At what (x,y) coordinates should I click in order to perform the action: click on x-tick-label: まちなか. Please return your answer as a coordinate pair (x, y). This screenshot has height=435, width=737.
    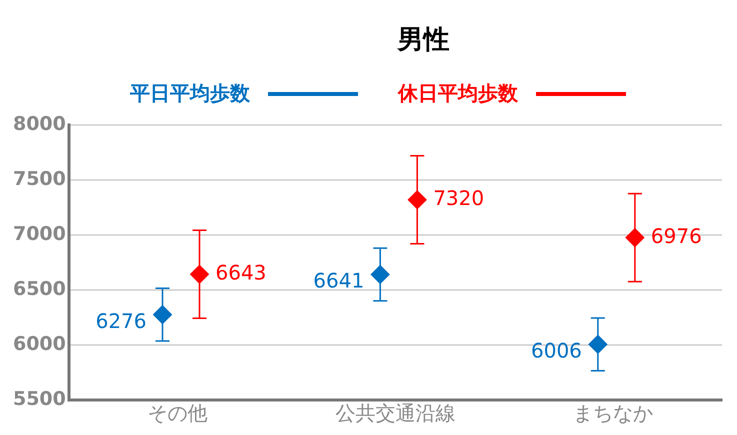
    Looking at the image, I should click on (613, 413).